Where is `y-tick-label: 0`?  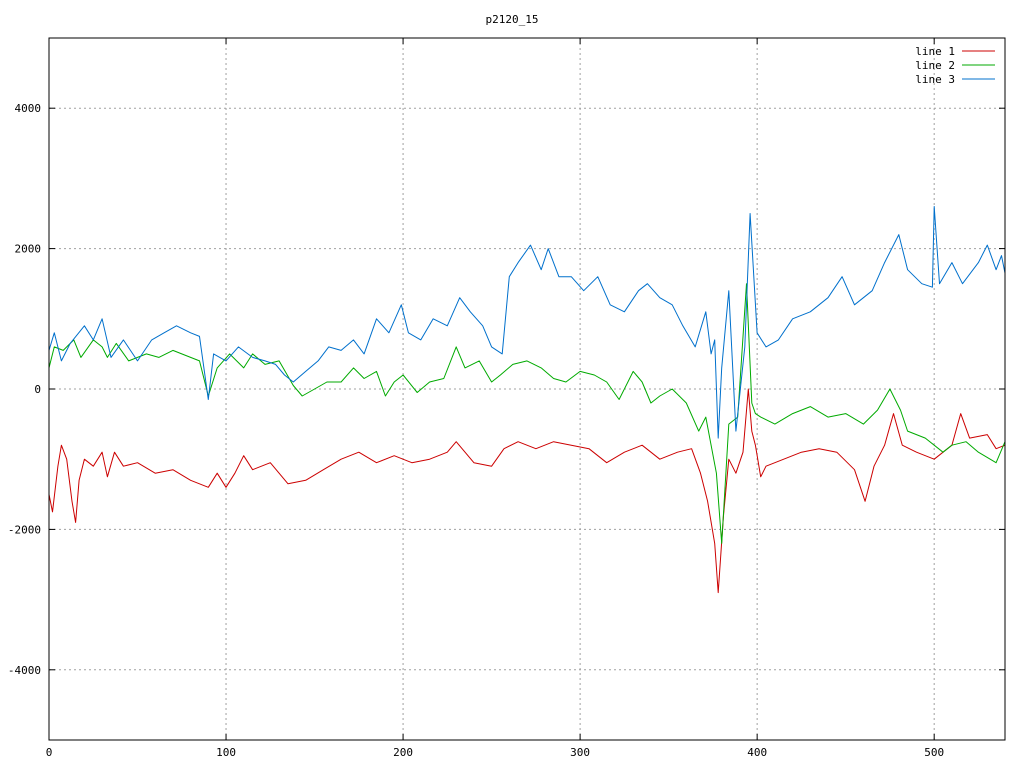 y-tick-label: 0 is located at coordinates (37, 389).